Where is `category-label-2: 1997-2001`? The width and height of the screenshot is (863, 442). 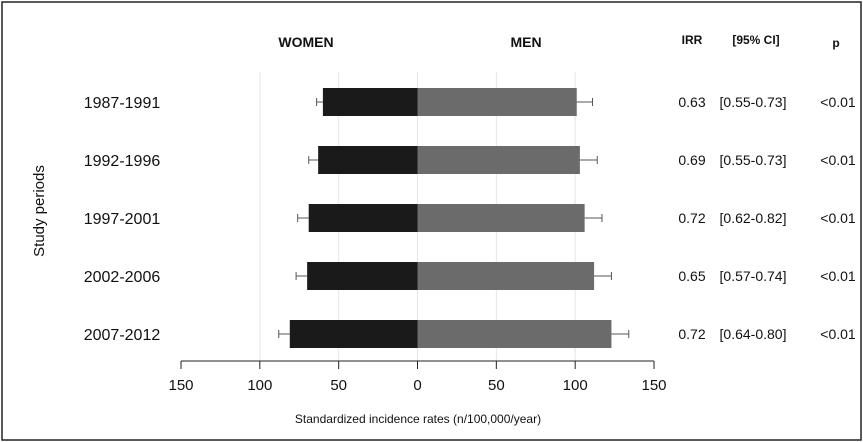
category-label-2: 1997-2001 is located at coordinates (122, 219).